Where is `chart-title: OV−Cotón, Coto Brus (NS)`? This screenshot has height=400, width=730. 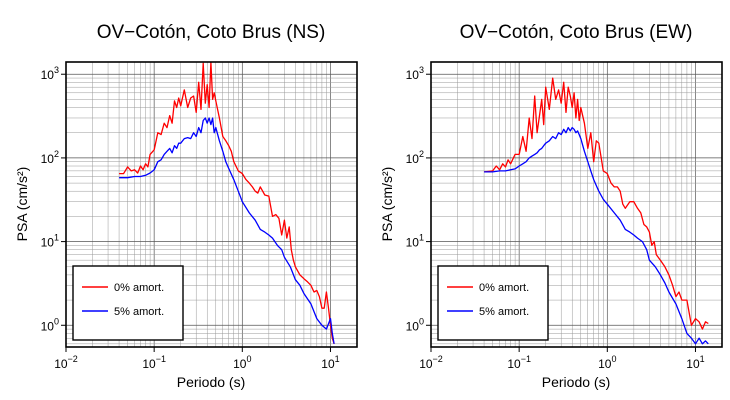 chart-title: OV−Cotón, Coto Brus (NS) is located at coordinates (211, 32).